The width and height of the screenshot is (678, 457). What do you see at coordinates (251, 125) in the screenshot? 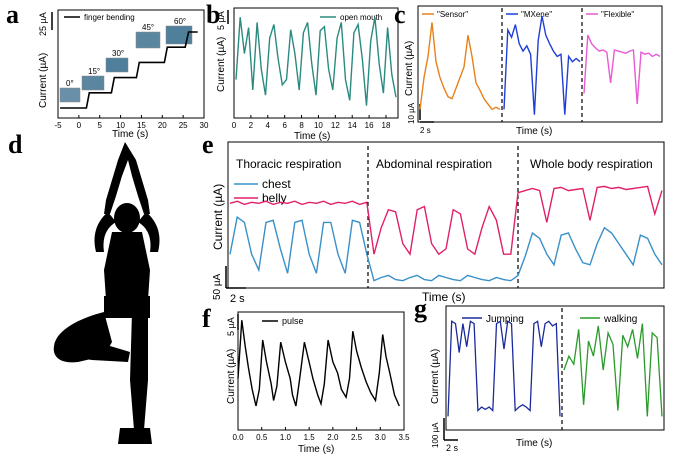
I see `b-tick-label-1: 2` at bounding box center [251, 125].